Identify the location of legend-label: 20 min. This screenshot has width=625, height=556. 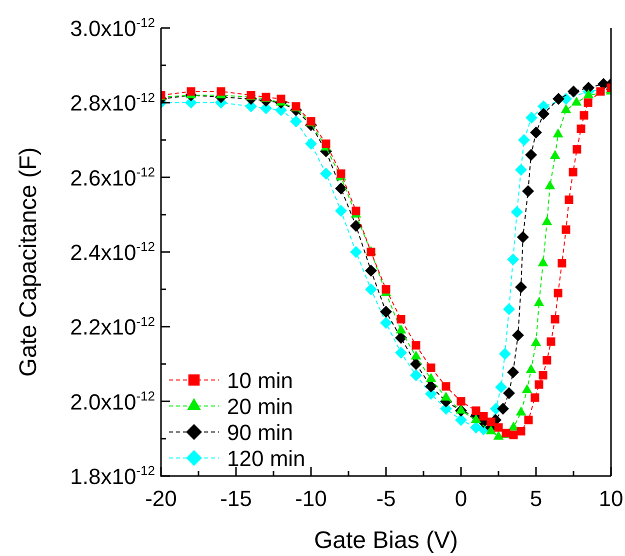
(260, 406).